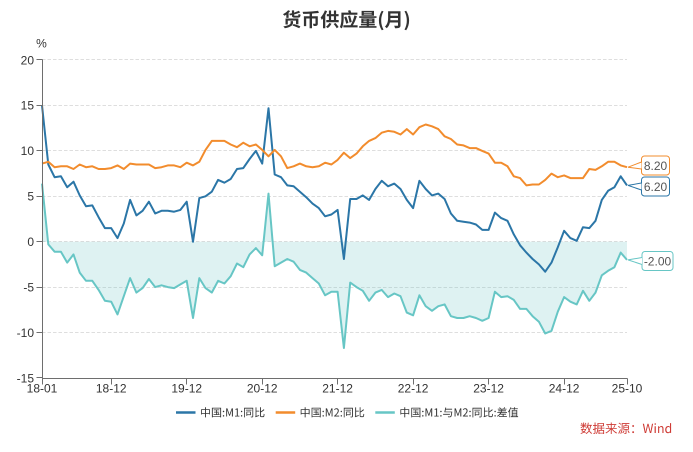 The width and height of the screenshot is (693, 452). What do you see at coordinates (30, 242) in the screenshot?
I see `svg-text: 0` at bounding box center [30, 242].